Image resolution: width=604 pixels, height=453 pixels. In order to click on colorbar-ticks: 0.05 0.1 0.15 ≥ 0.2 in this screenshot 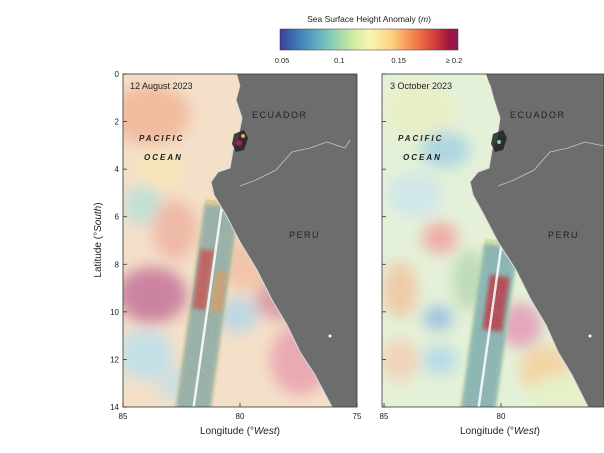, I will do `click(369, 60)`.